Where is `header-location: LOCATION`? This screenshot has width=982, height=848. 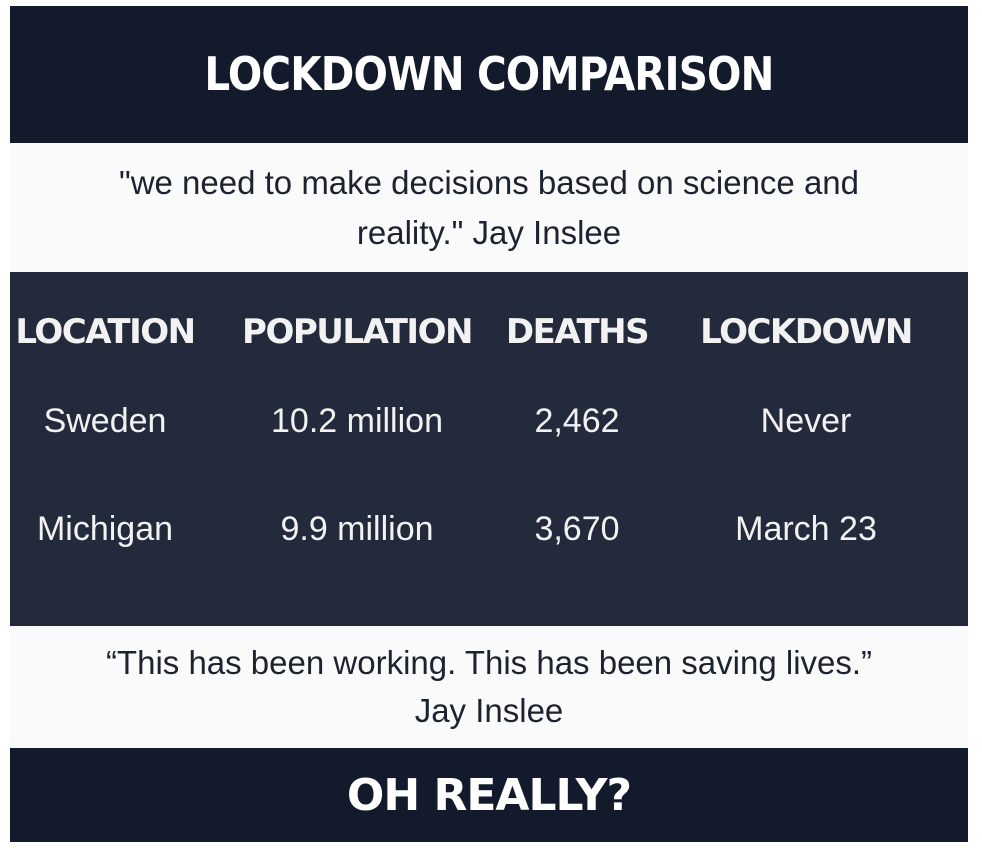 header-location: LOCATION is located at coordinates (105, 332).